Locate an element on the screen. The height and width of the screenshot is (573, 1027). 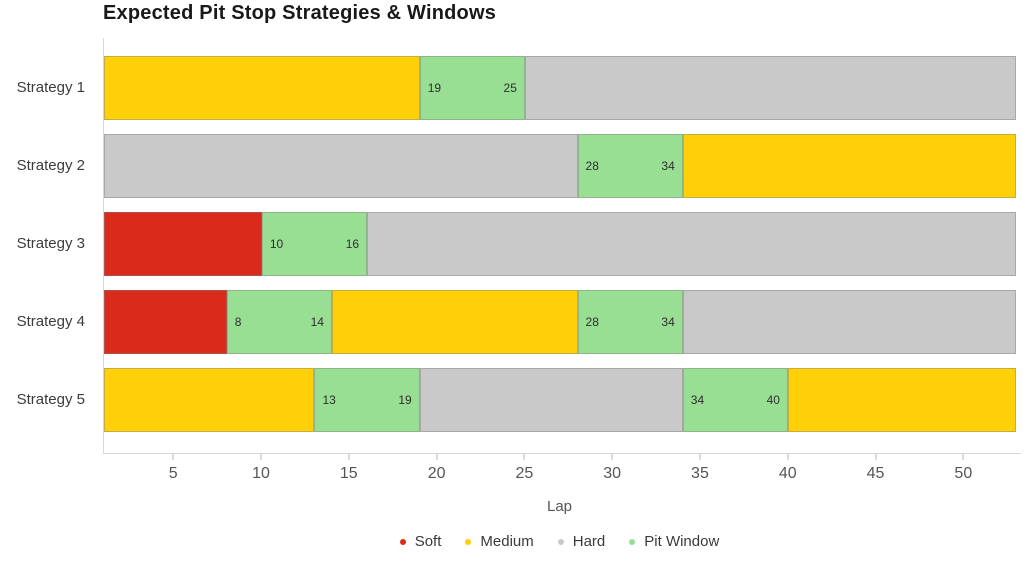
bar-row: 10 16 is located at coordinates (560, 244).